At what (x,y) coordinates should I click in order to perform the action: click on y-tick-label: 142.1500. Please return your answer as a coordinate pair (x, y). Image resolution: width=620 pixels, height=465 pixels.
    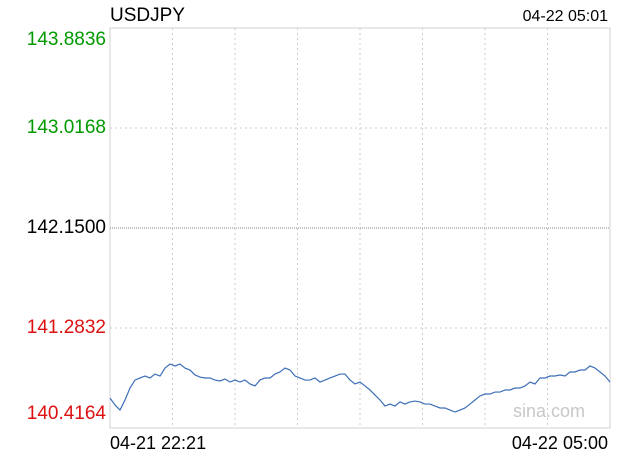
    Looking at the image, I should click on (66, 227).